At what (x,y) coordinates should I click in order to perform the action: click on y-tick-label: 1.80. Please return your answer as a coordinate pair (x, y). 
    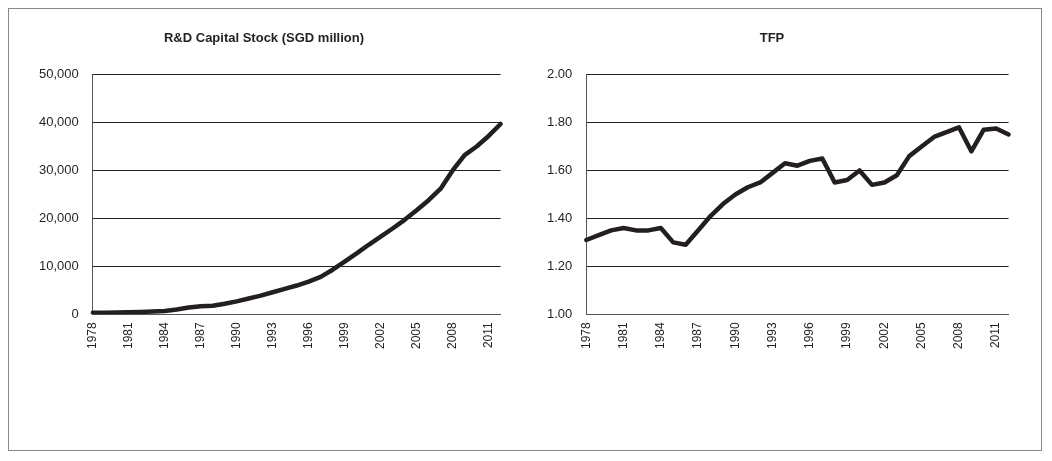
    Looking at the image, I should click on (559, 122).